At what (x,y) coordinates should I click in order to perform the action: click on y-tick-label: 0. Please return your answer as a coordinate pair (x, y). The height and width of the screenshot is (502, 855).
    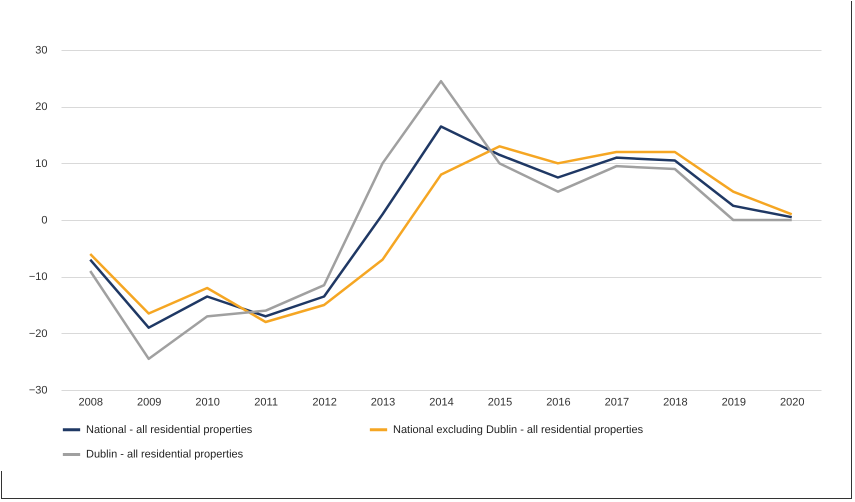
    Looking at the image, I should click on (44, 220).